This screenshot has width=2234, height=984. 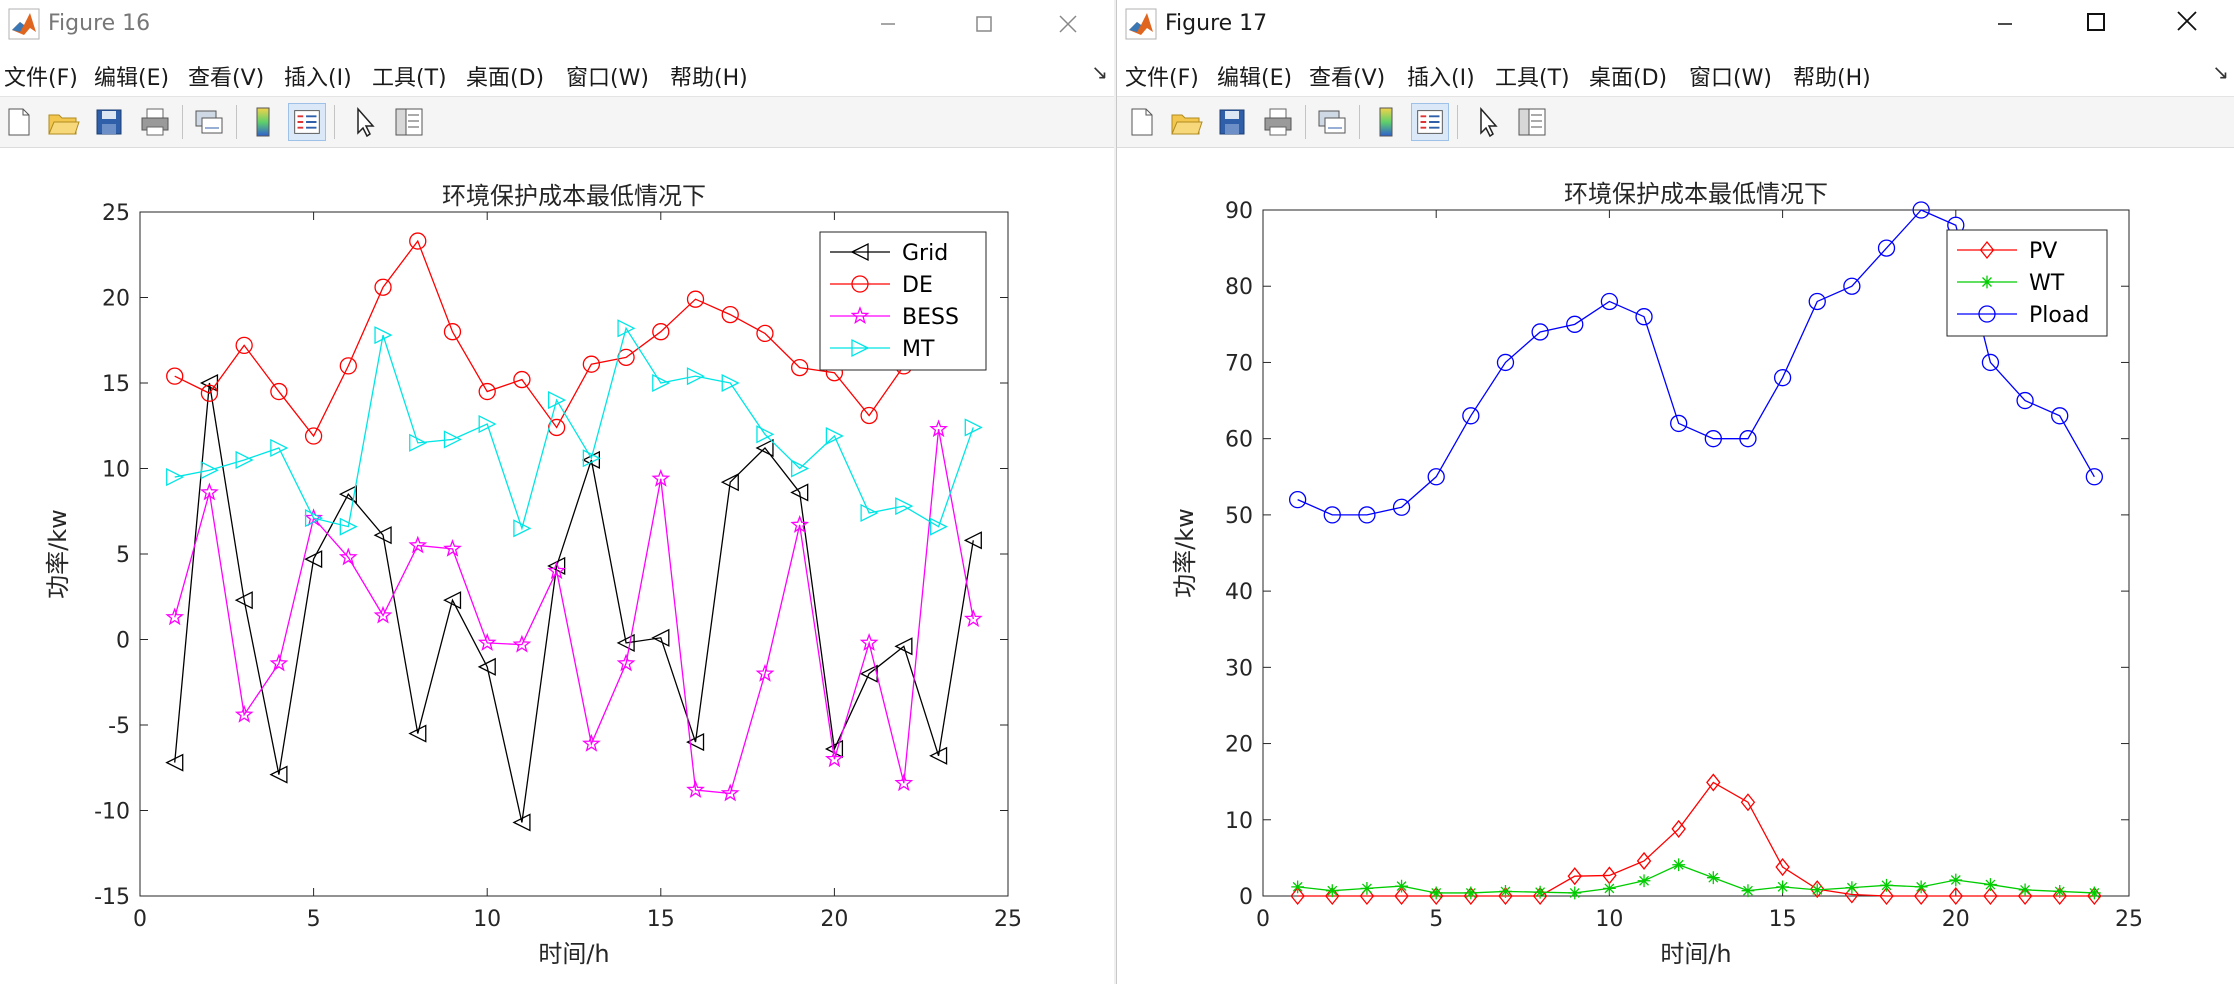 I want to click on legend-box, so click(x=903, y=301).